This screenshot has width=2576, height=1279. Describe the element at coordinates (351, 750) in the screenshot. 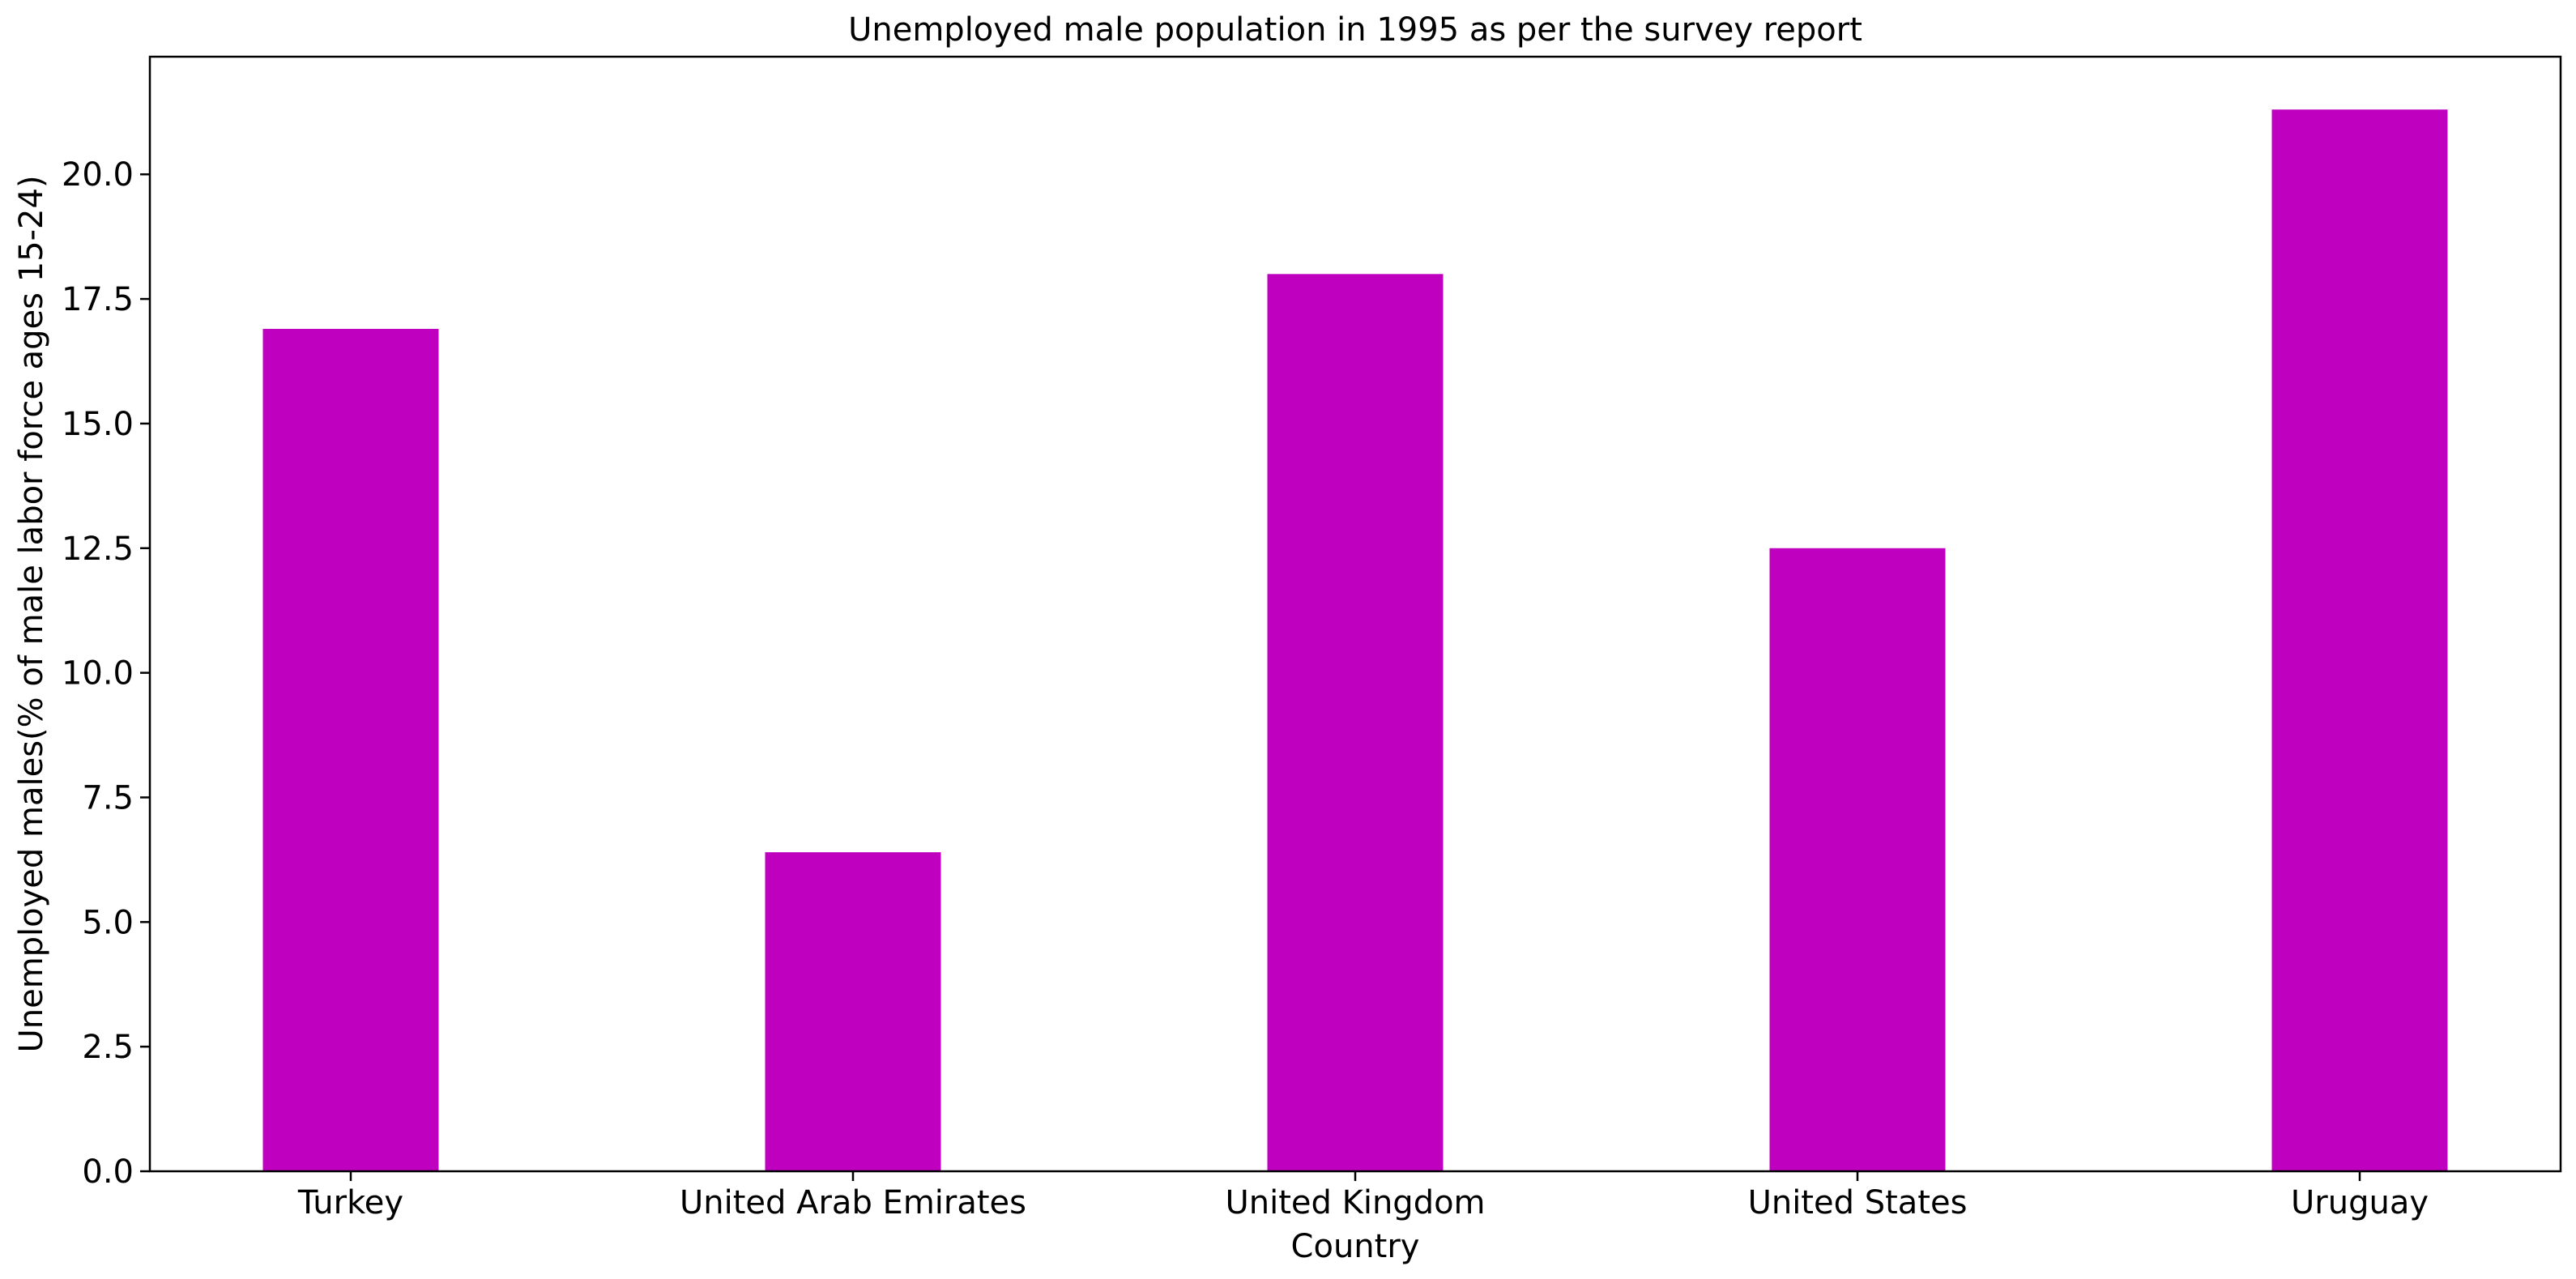

I see `bar-turkey` at that location.